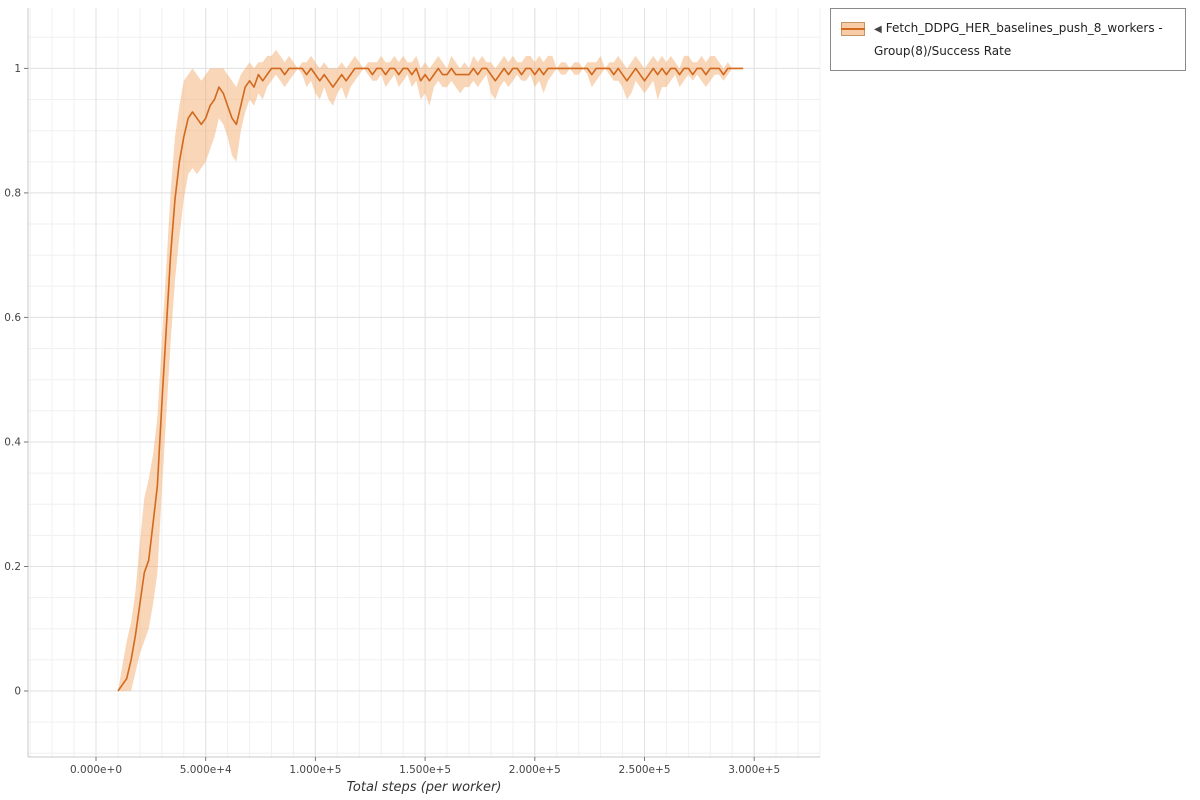  I want to click on svg-text: 2.500e+5, so click(645, 770).